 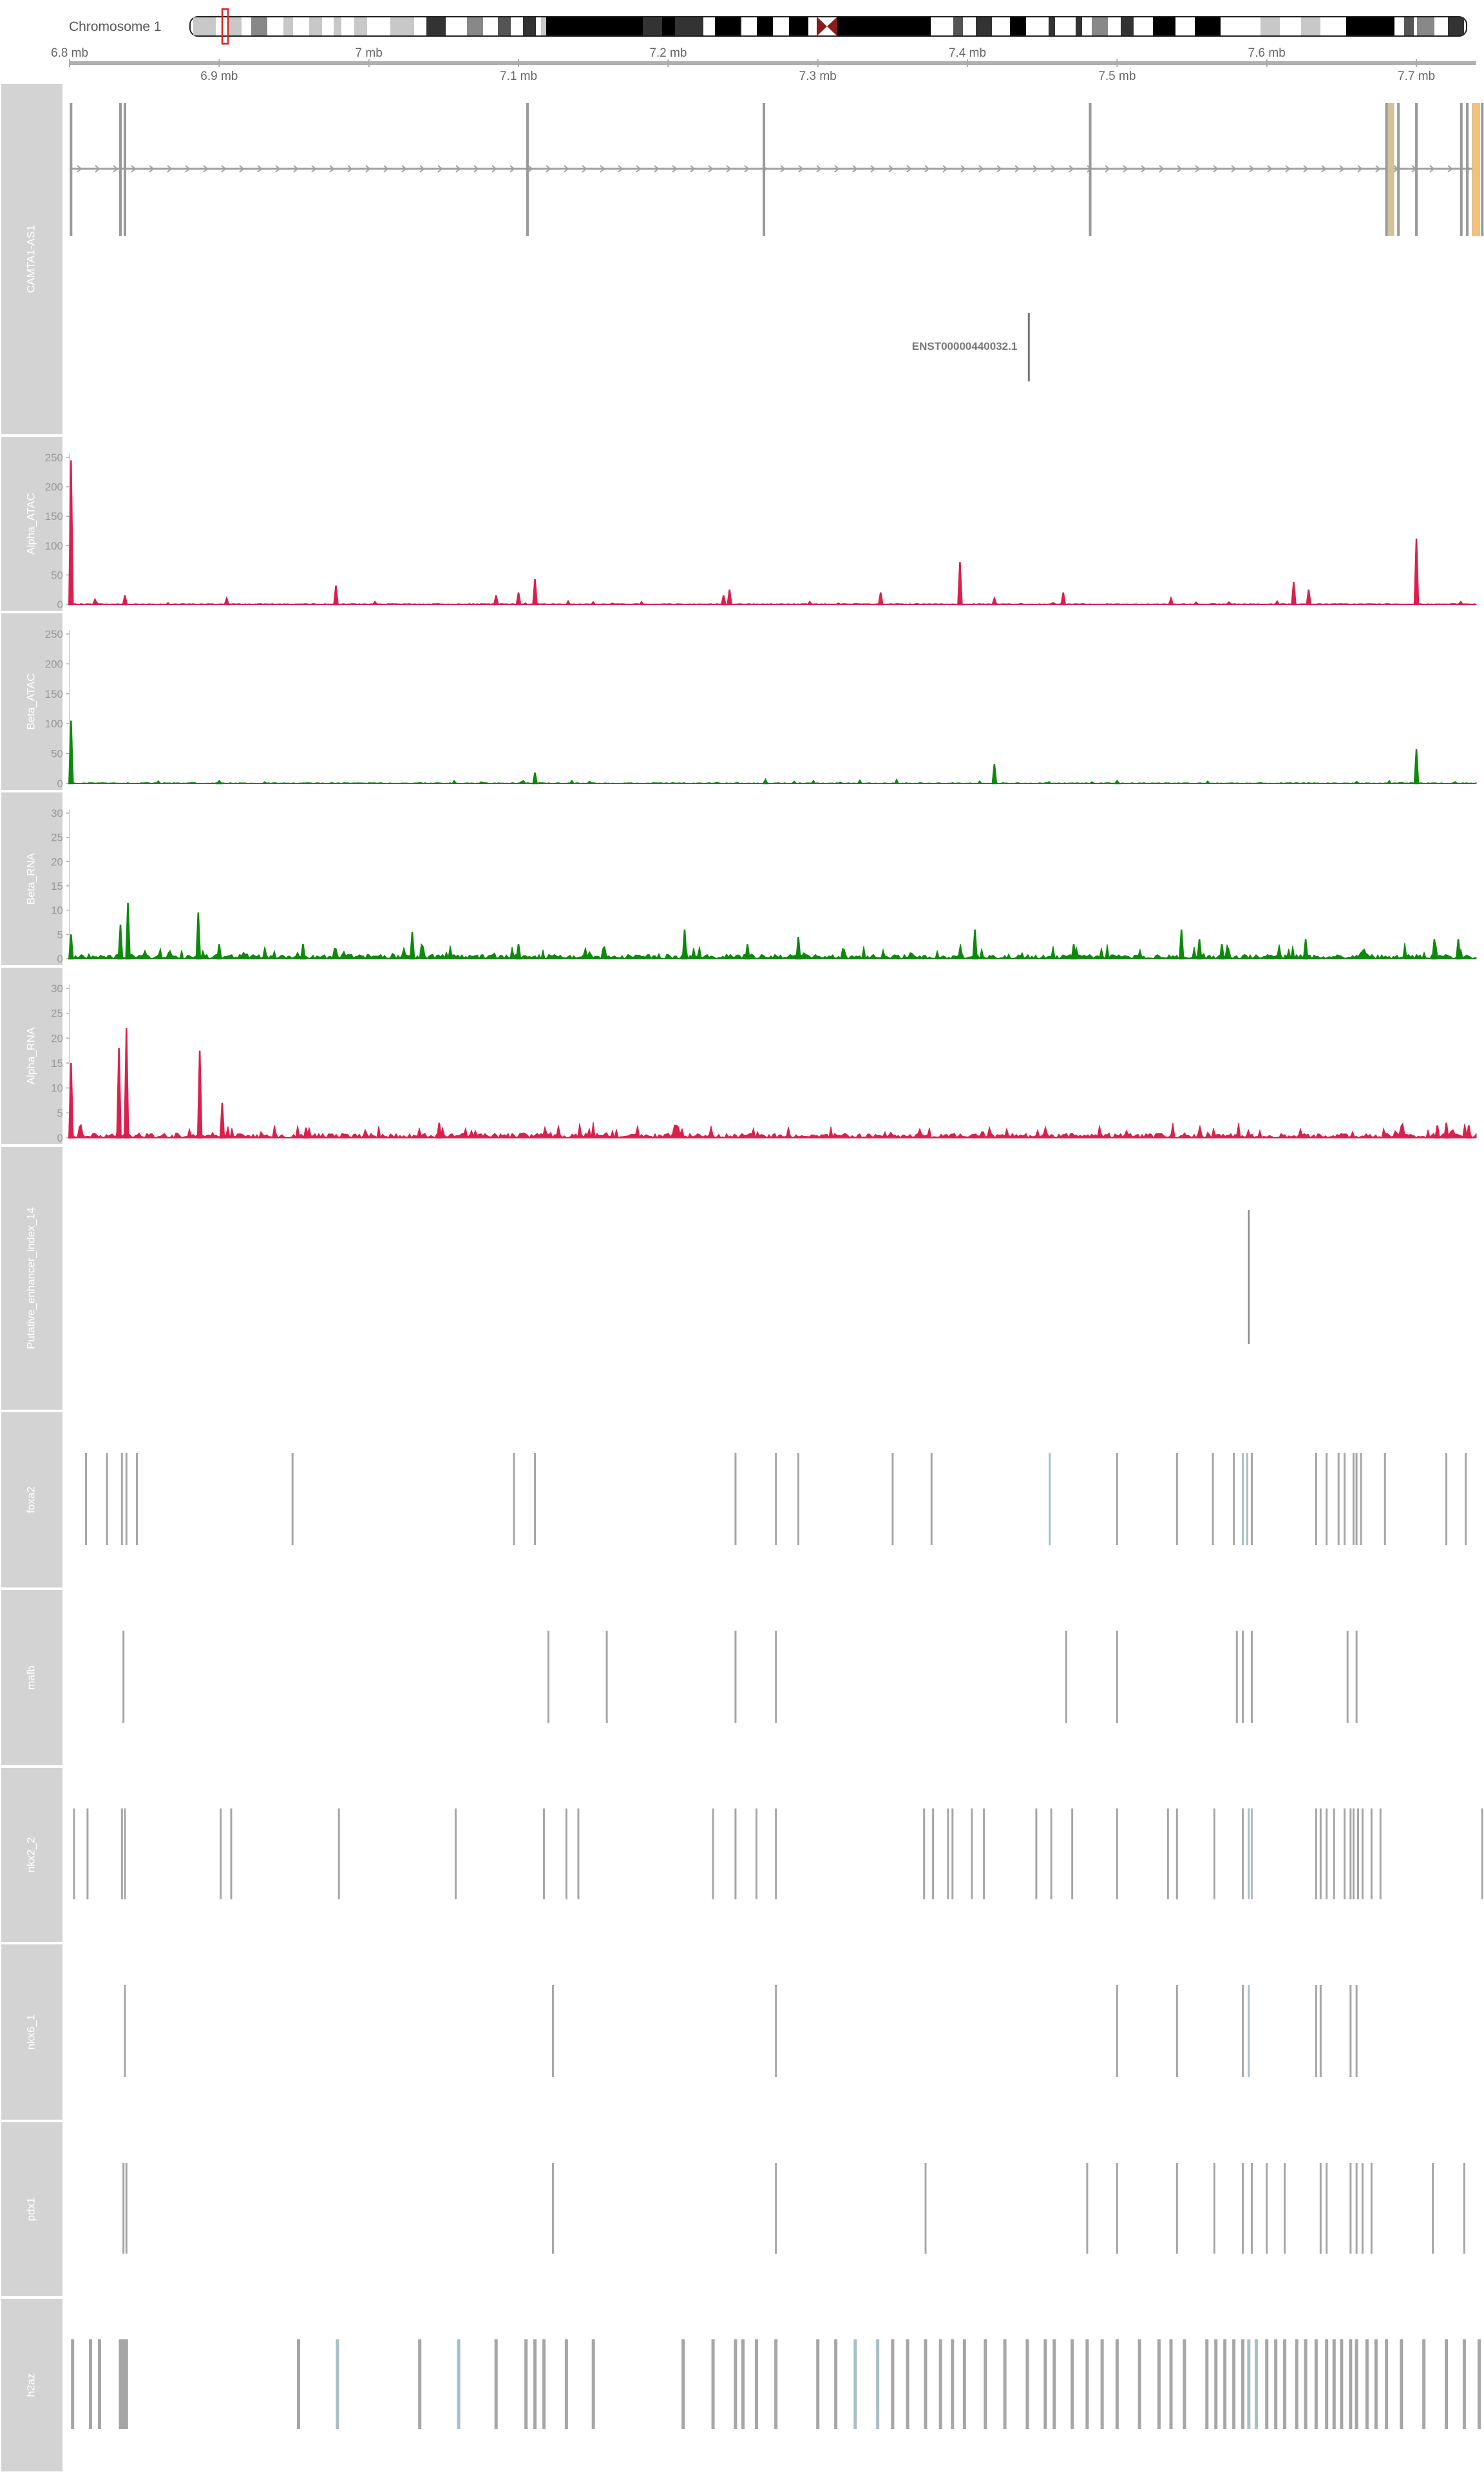 I want to click on axis-tick-label: 7.6 mb, so click(x=1267, y=53).